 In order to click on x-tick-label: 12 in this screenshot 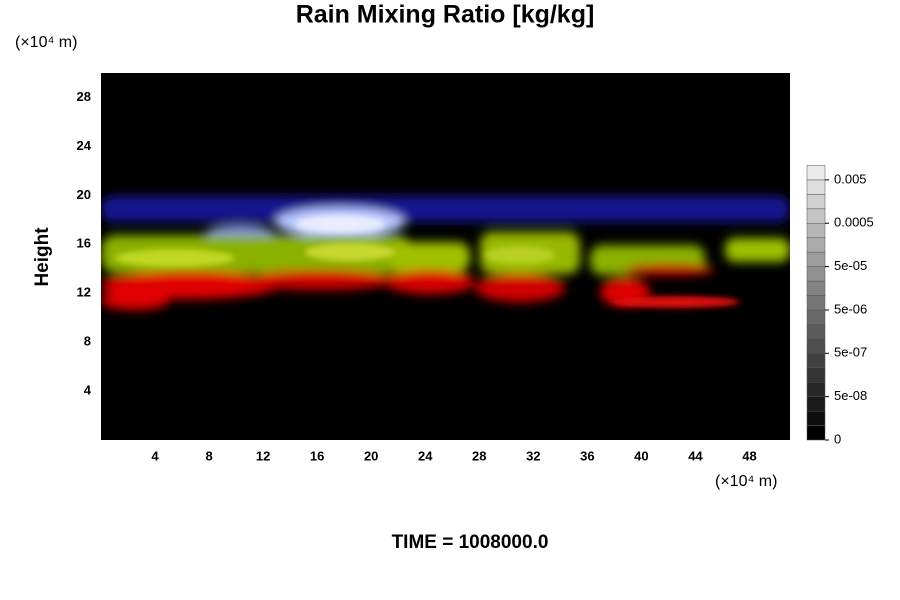, I will do `click(263, 455)`.